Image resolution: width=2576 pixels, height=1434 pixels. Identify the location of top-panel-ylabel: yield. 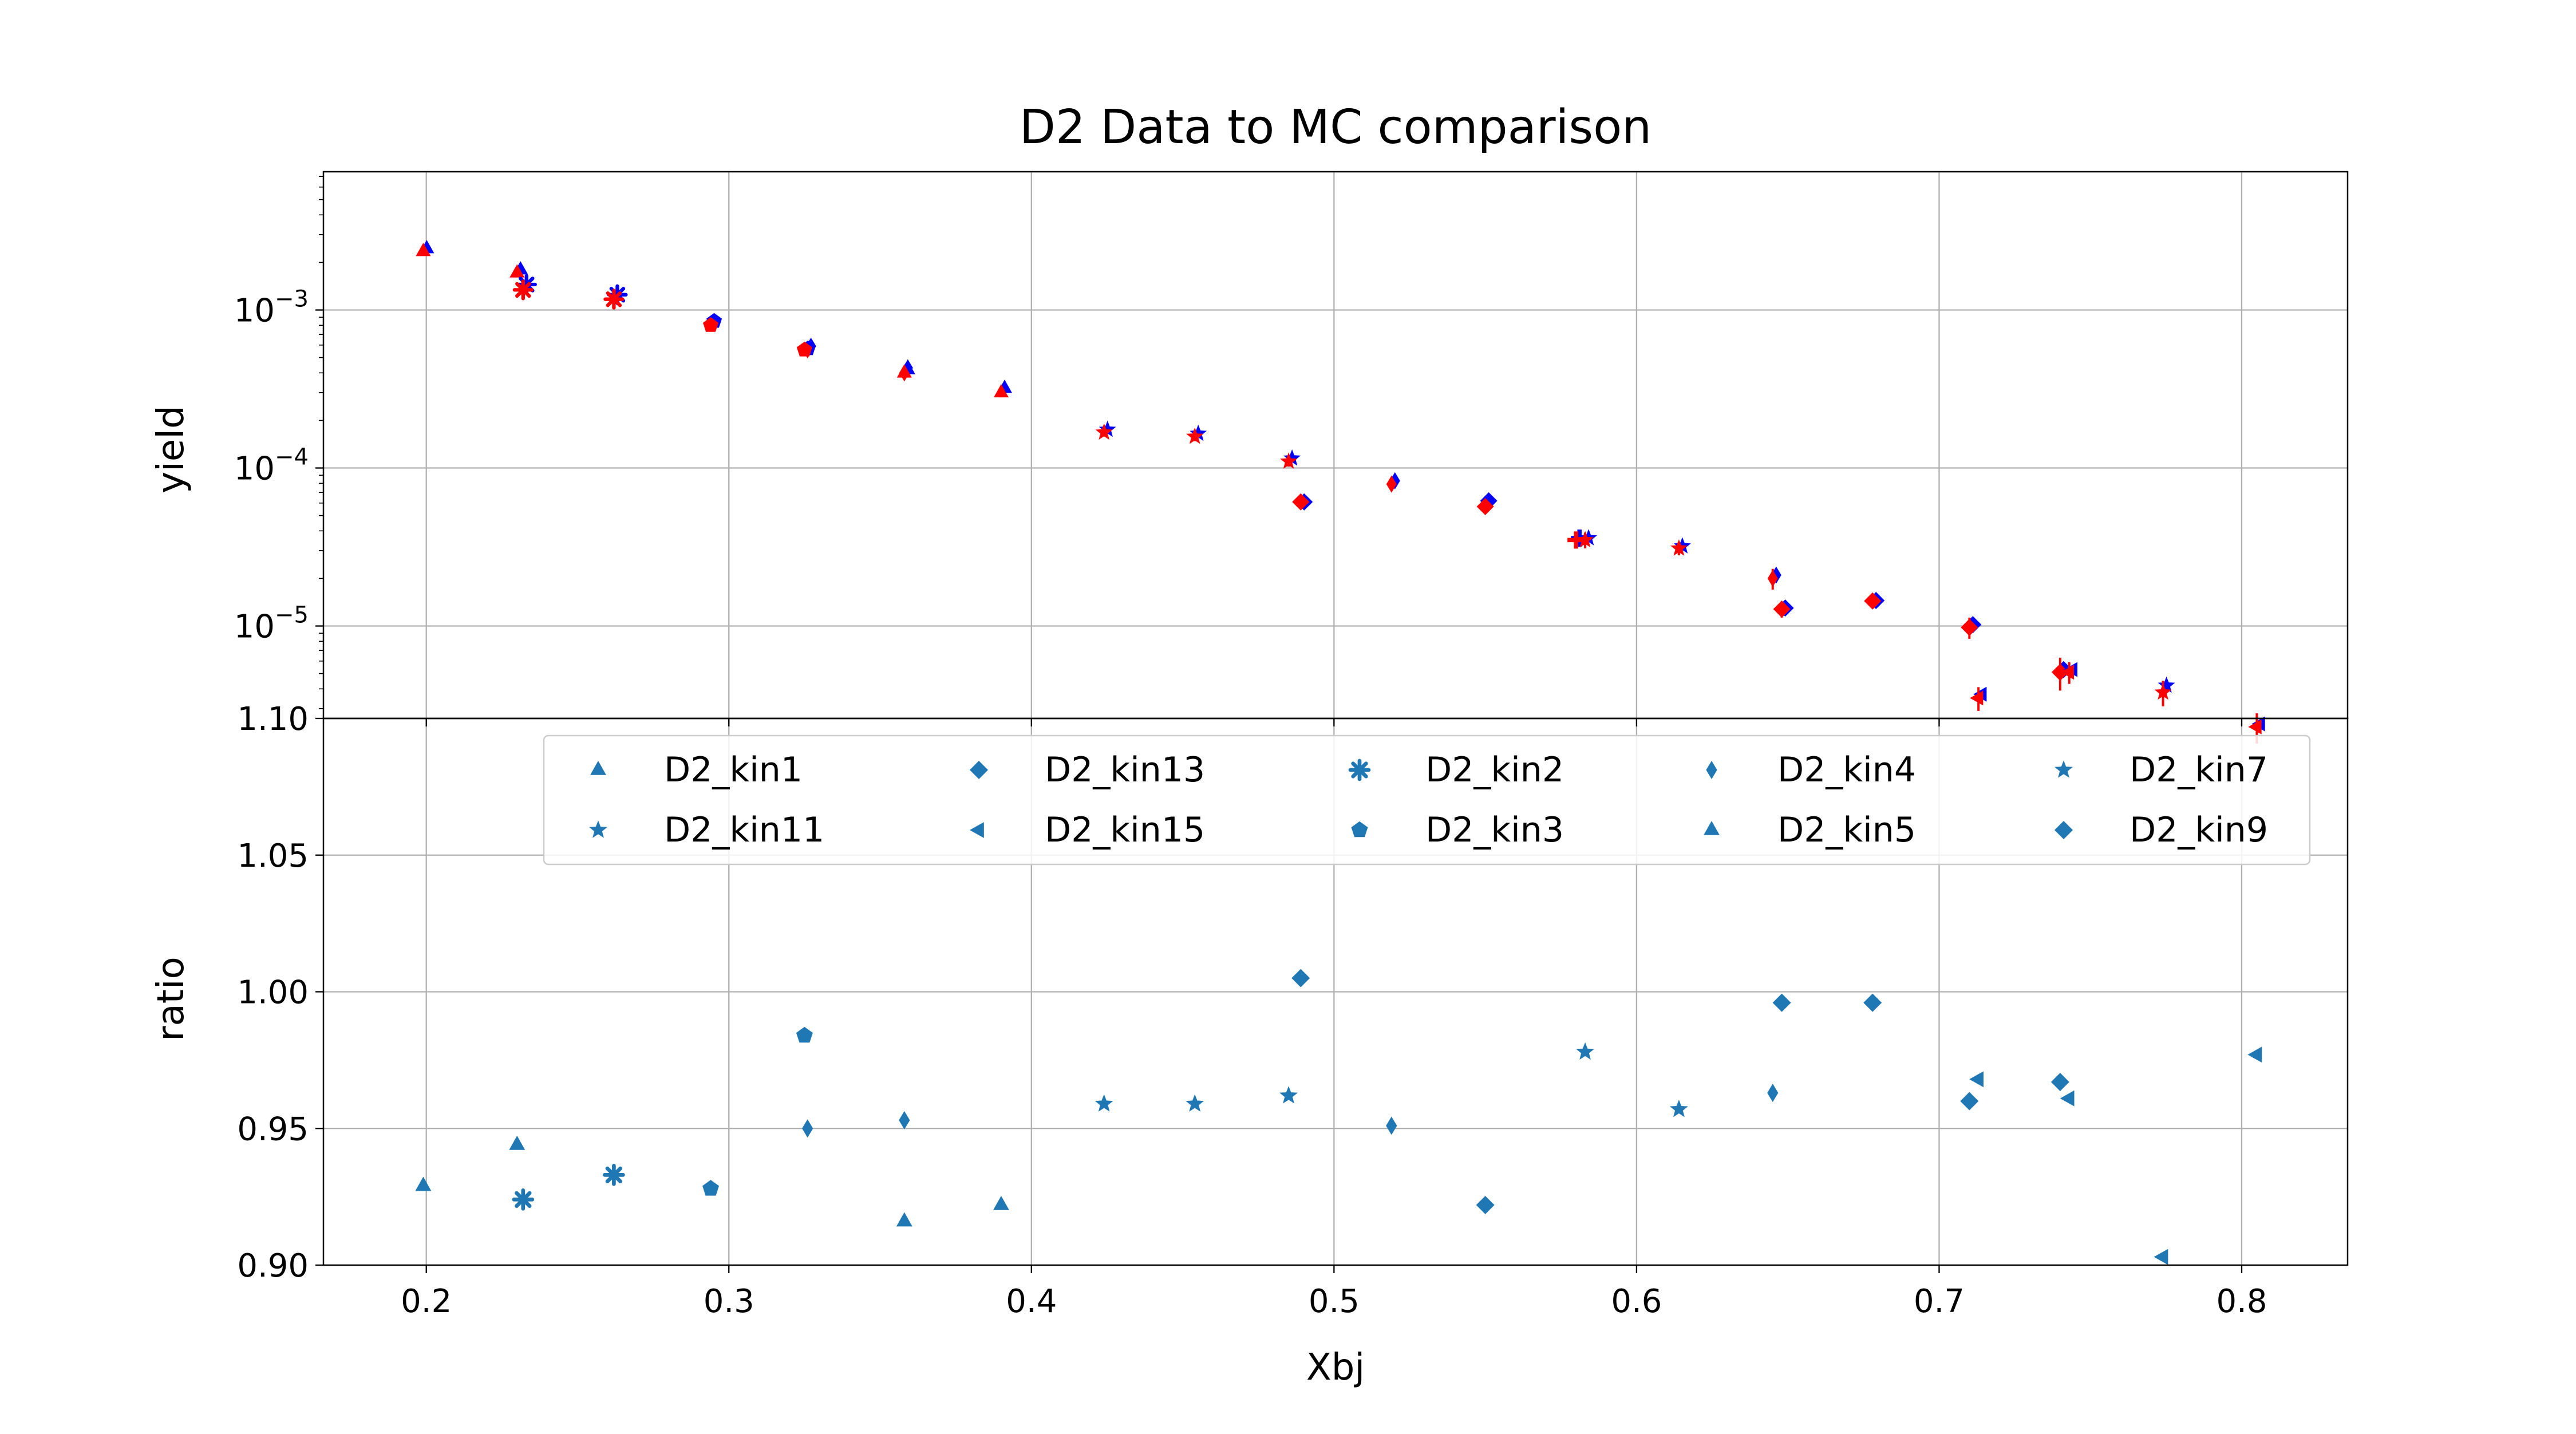
(171, 449).